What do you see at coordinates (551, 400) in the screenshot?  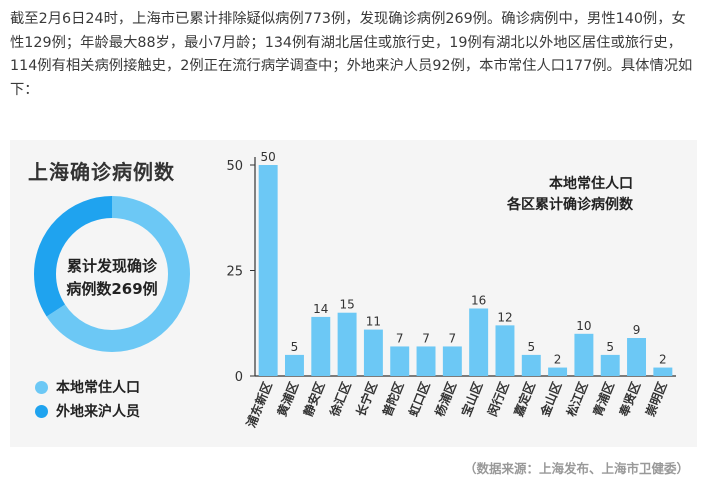 I see `x-tick-label: 金山区` at bounding box center [551, 400].